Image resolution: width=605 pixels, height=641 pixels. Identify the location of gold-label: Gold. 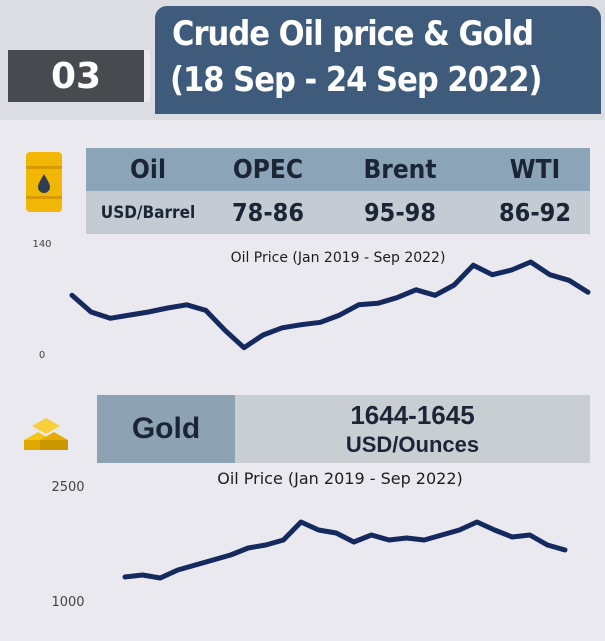
(166, 428).